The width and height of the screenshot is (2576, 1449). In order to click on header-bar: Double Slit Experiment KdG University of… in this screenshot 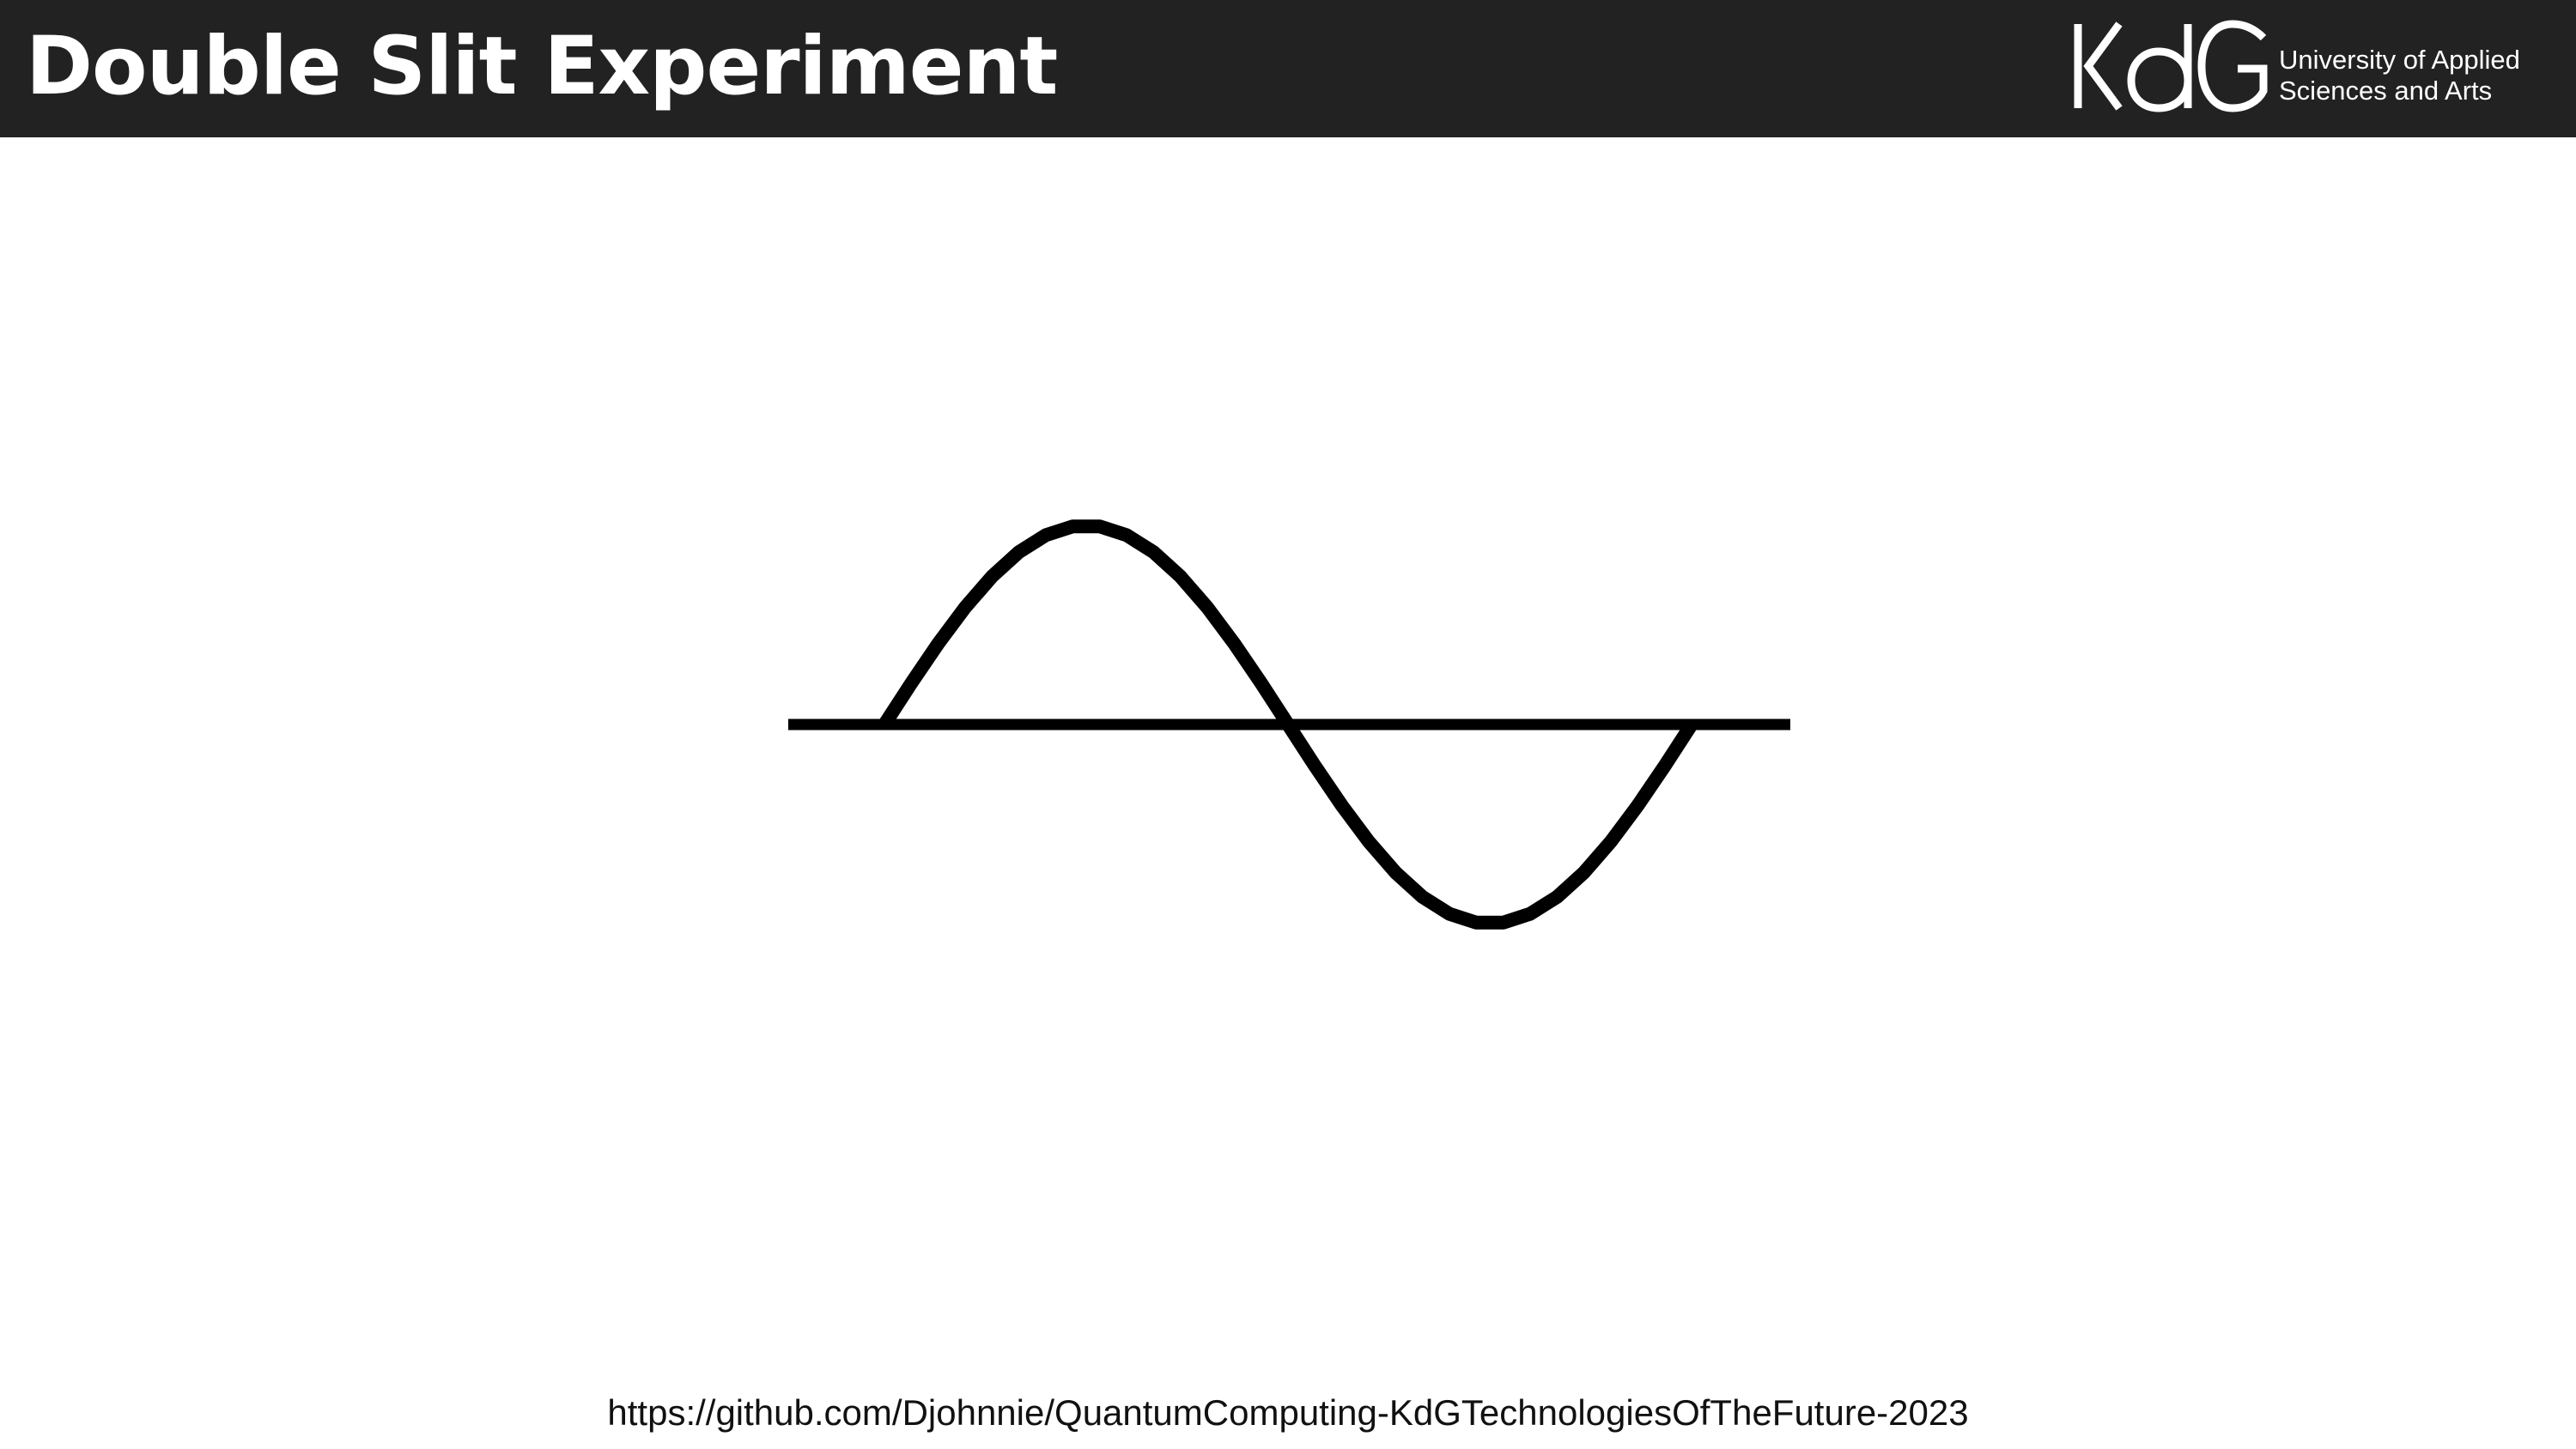, I will do `click(1288, 68)`.